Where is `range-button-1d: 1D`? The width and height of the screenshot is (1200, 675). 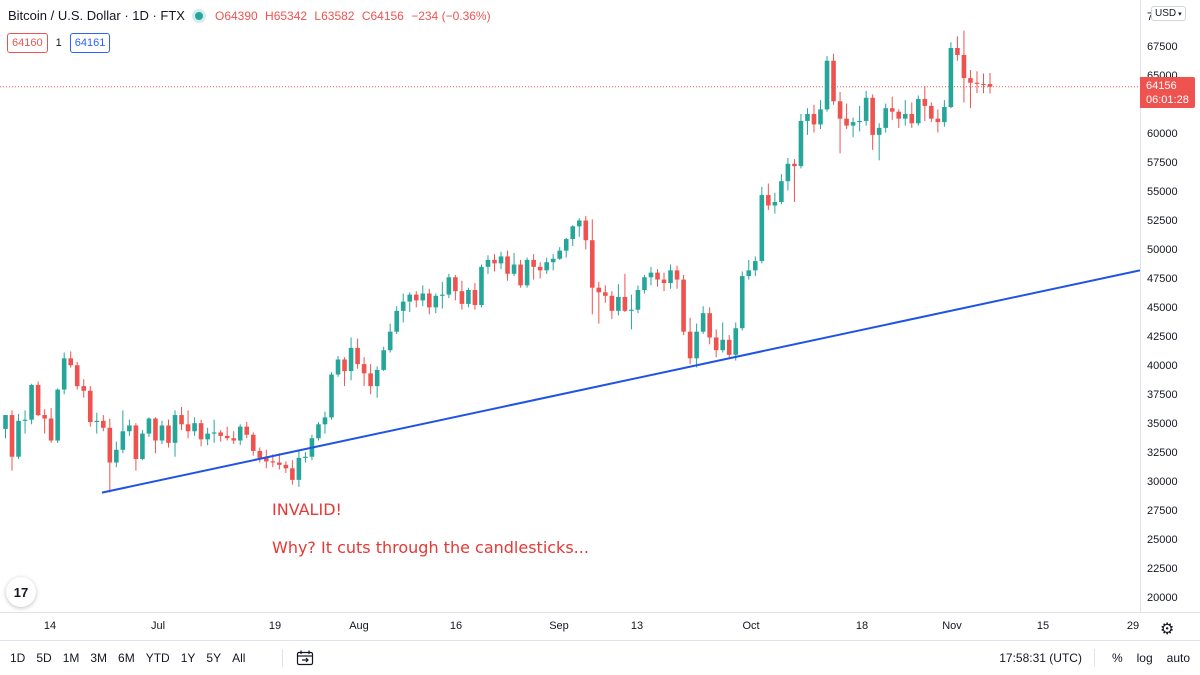
range-button-1d: 1D is located at coordinates (18, 658).